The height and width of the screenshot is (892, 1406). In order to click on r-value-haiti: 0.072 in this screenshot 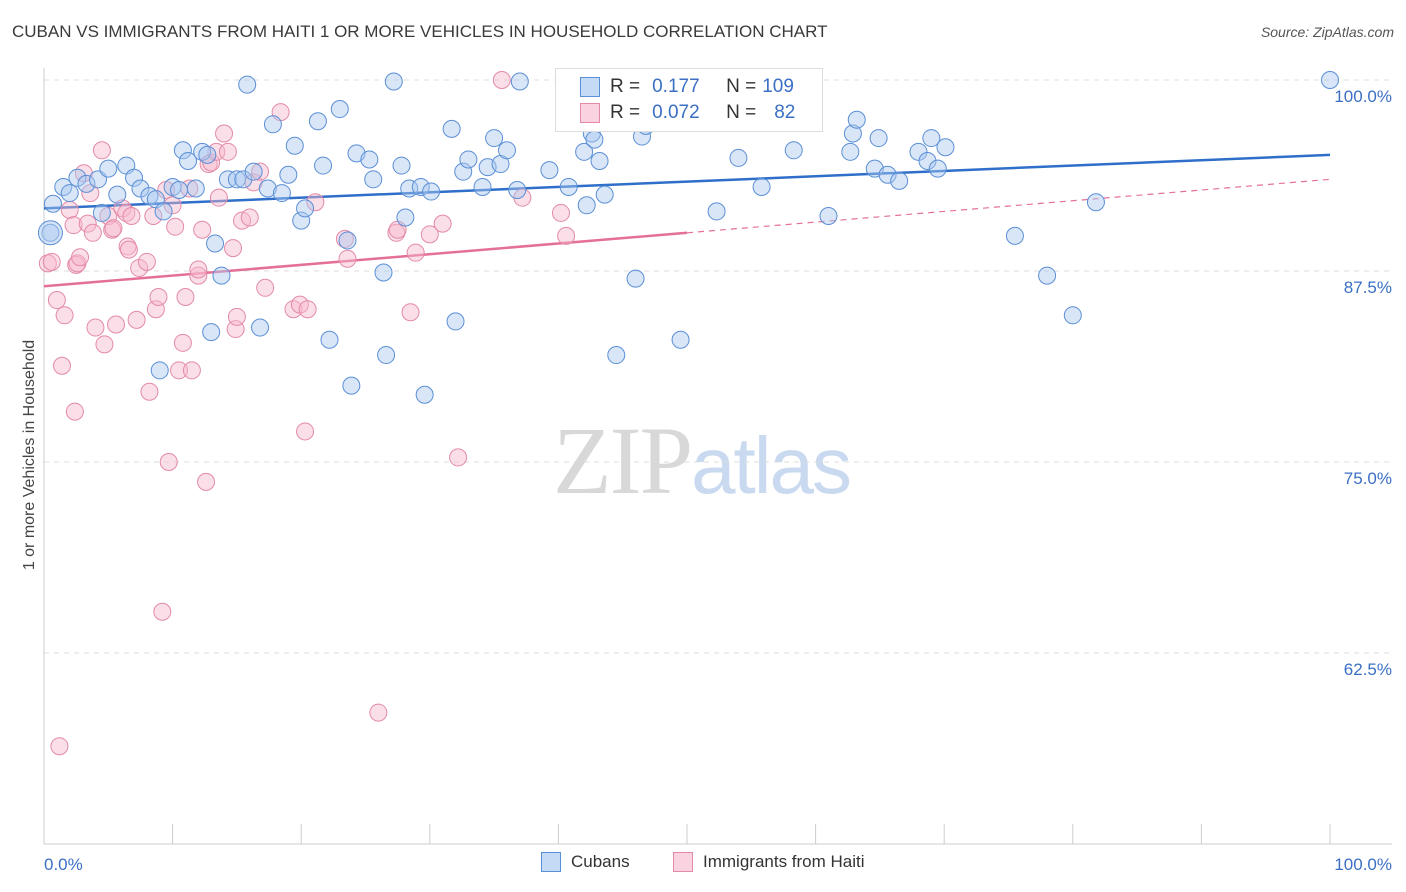, I will do `click(676, 112)`.